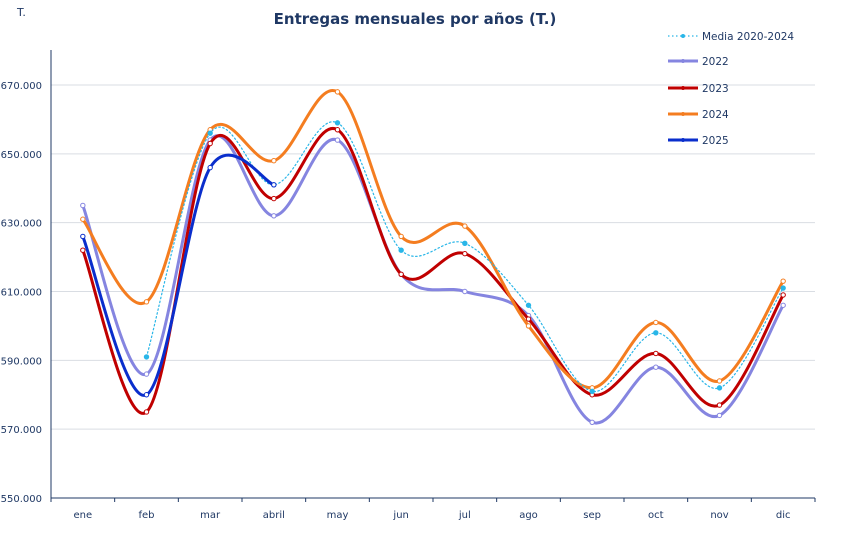  Describe the element at coordinates (274, 515) in the screenshot. I see `x-tick-label: abril` at that location.